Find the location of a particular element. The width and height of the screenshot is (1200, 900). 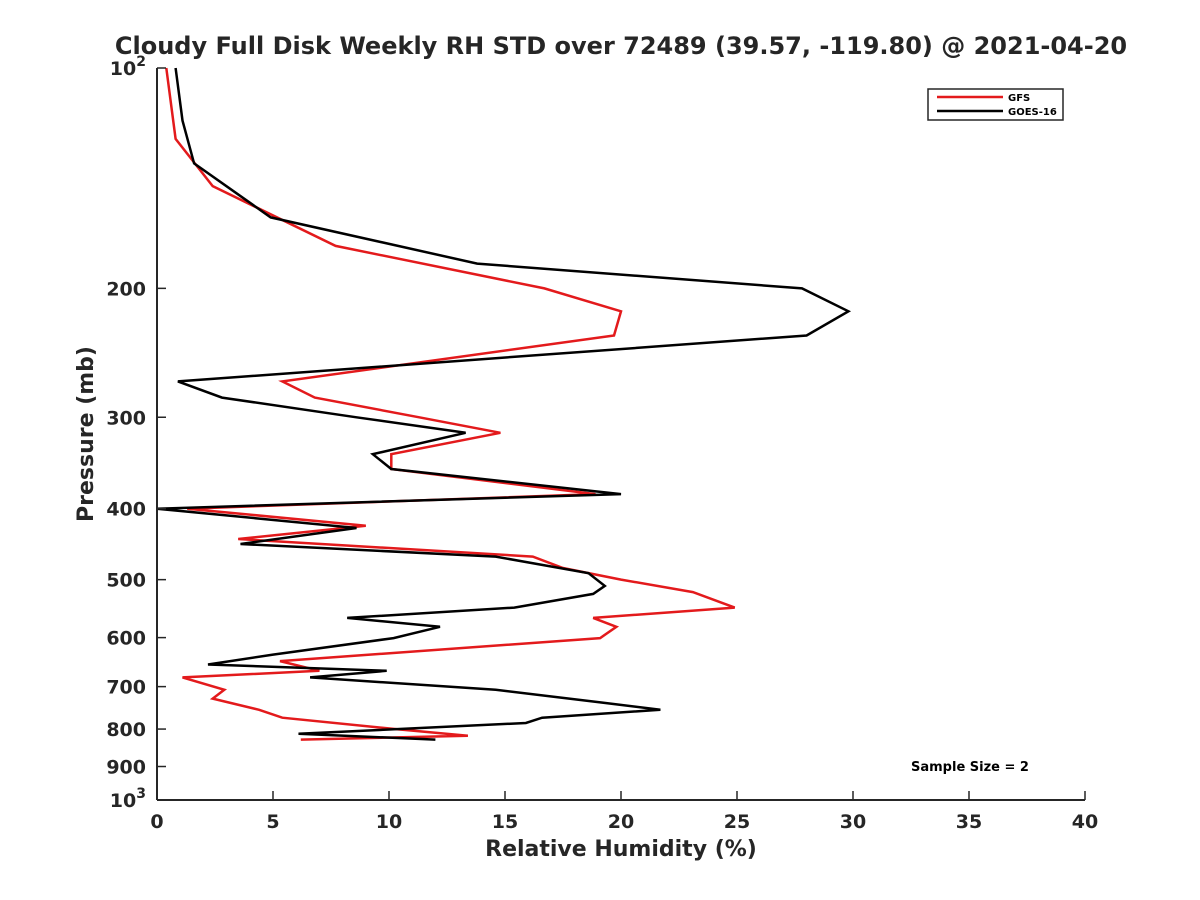

x-tick-label: 10 is located at coordinates (389, 822).